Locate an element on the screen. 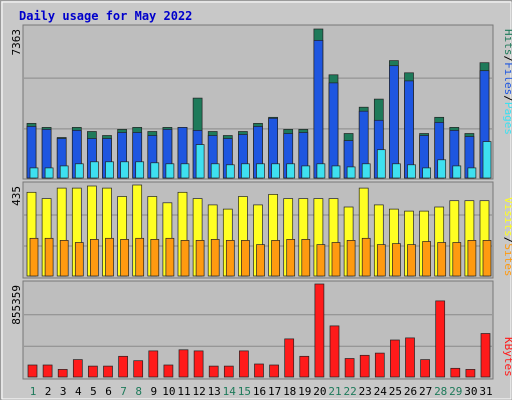 The image size is (512, 401). day-label-4: 4 is located at coordinates (78, 391).